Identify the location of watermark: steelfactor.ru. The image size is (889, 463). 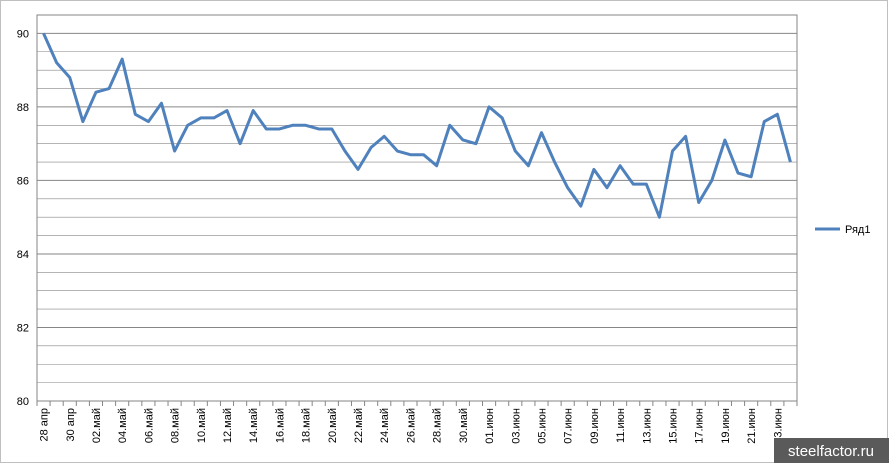
(831, 451).